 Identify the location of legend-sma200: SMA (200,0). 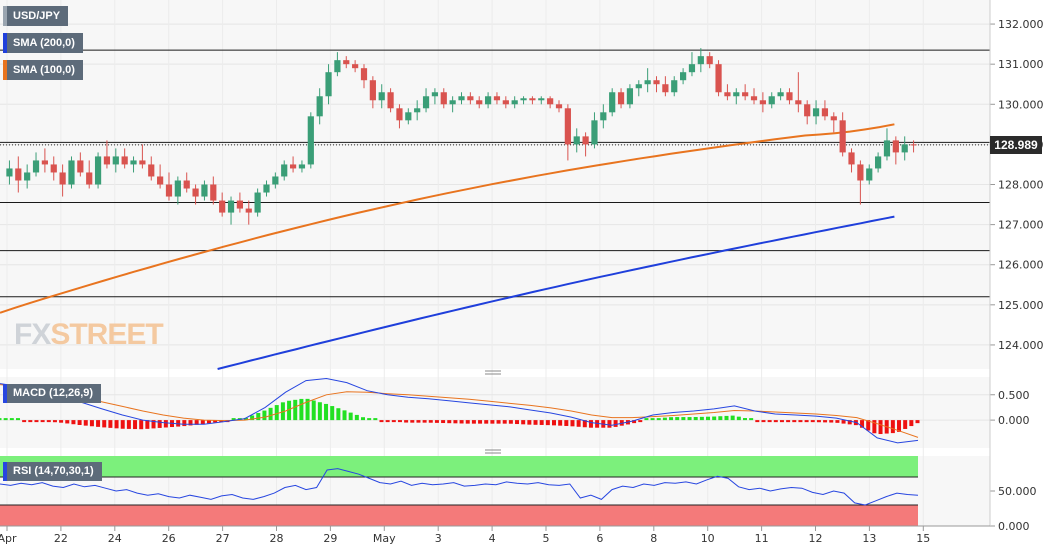
(43, 43).